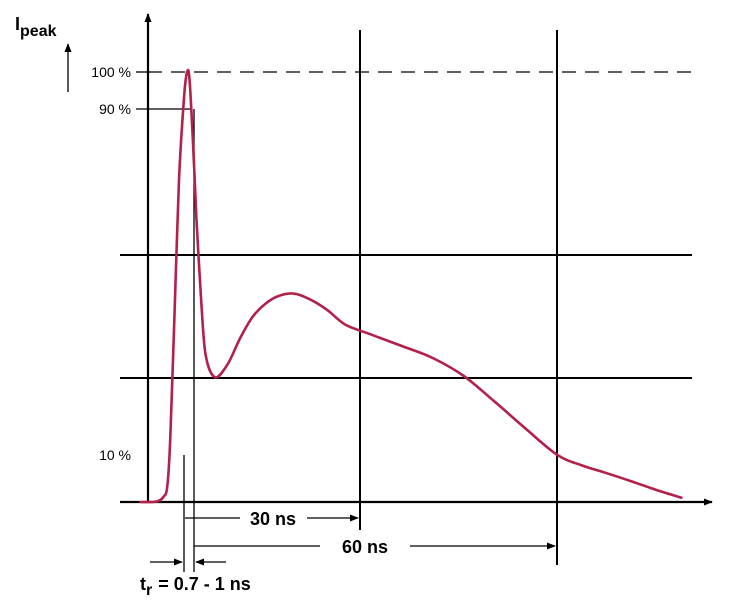 The width and height of the screenshot is (740, 604). I want to click on y-axis-label-subscript: peak, so click(38, 31).